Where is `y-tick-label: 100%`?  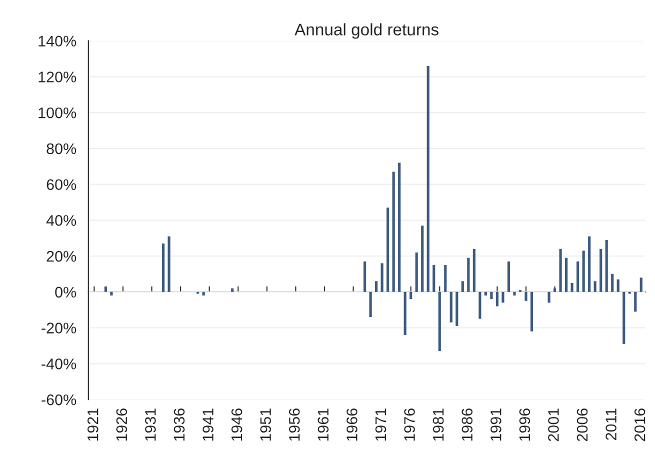
y-tick-label: 100% is located at coordinates (57, 112).